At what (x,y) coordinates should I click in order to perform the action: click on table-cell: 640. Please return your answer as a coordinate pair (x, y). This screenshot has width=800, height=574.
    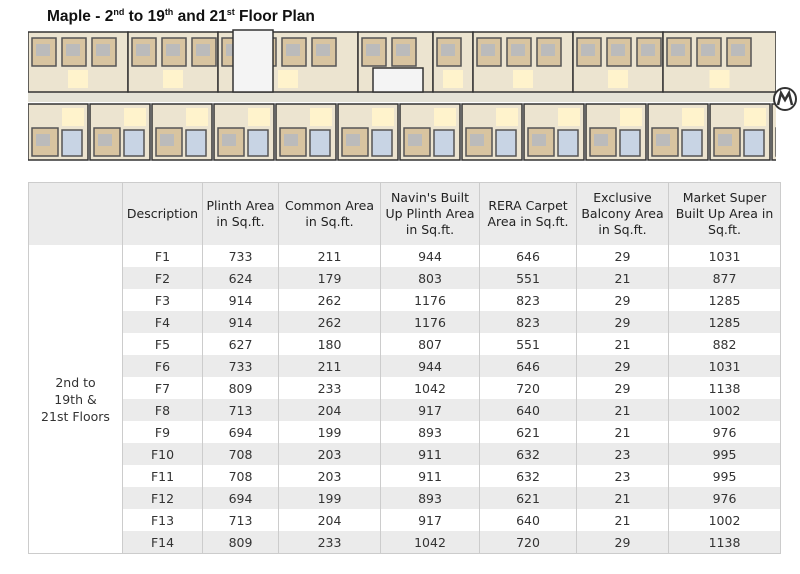
    Looking at the image, I should click on (528, 520).